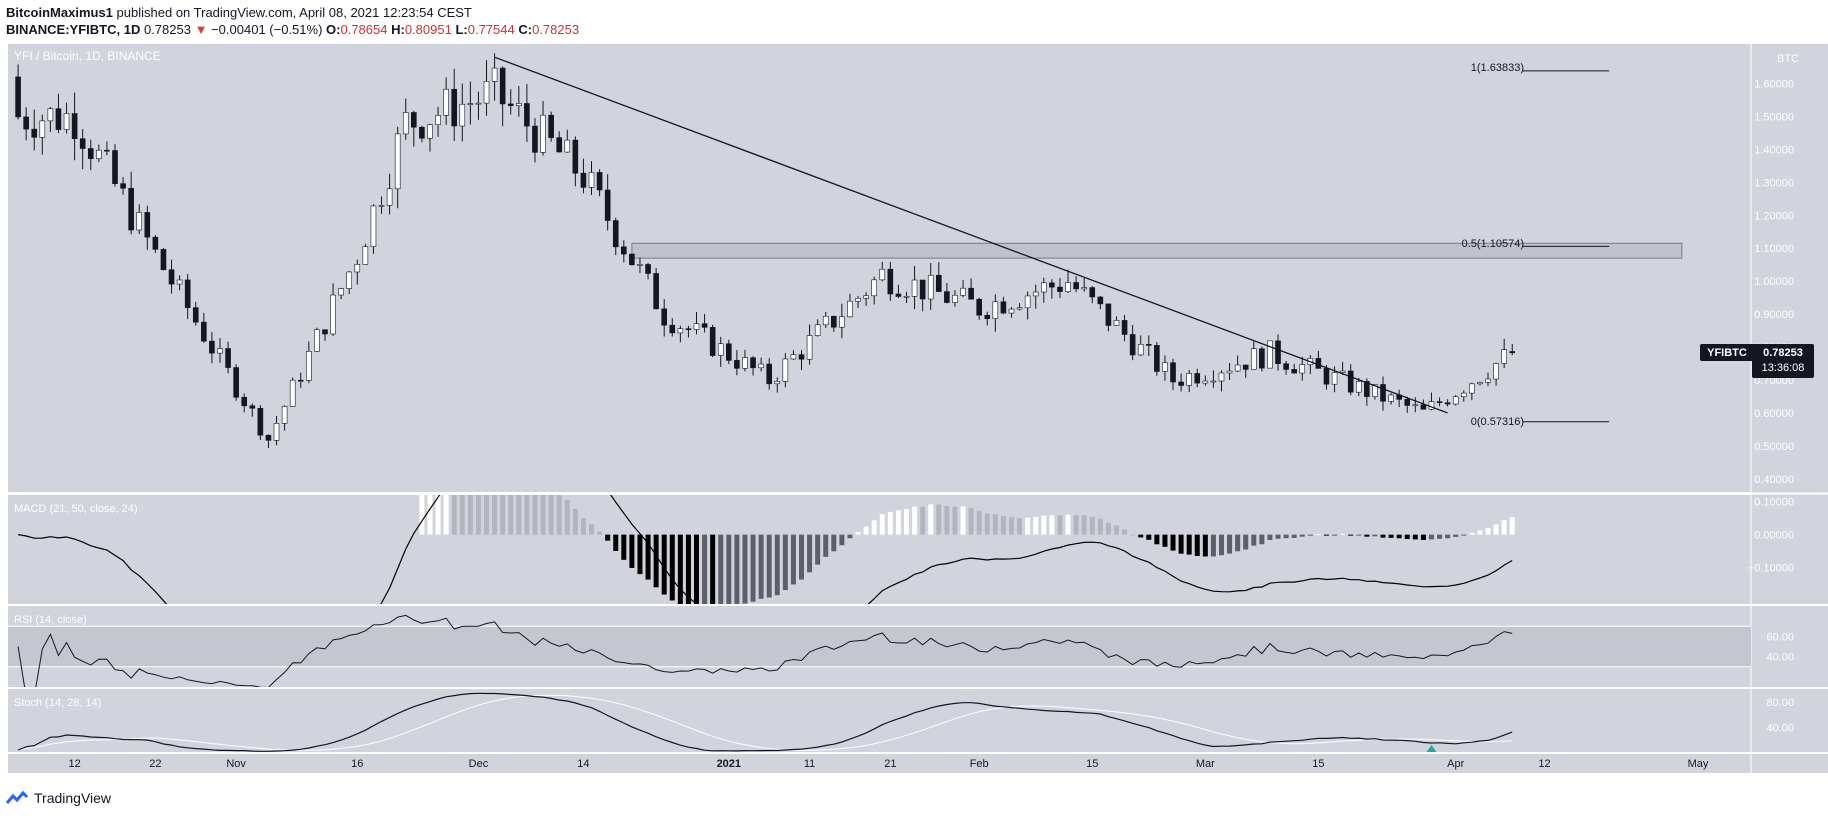 This screenshot has width=1828, height=819. I want to click on author-name: BitcoinMaximus1, so click(59, 12).